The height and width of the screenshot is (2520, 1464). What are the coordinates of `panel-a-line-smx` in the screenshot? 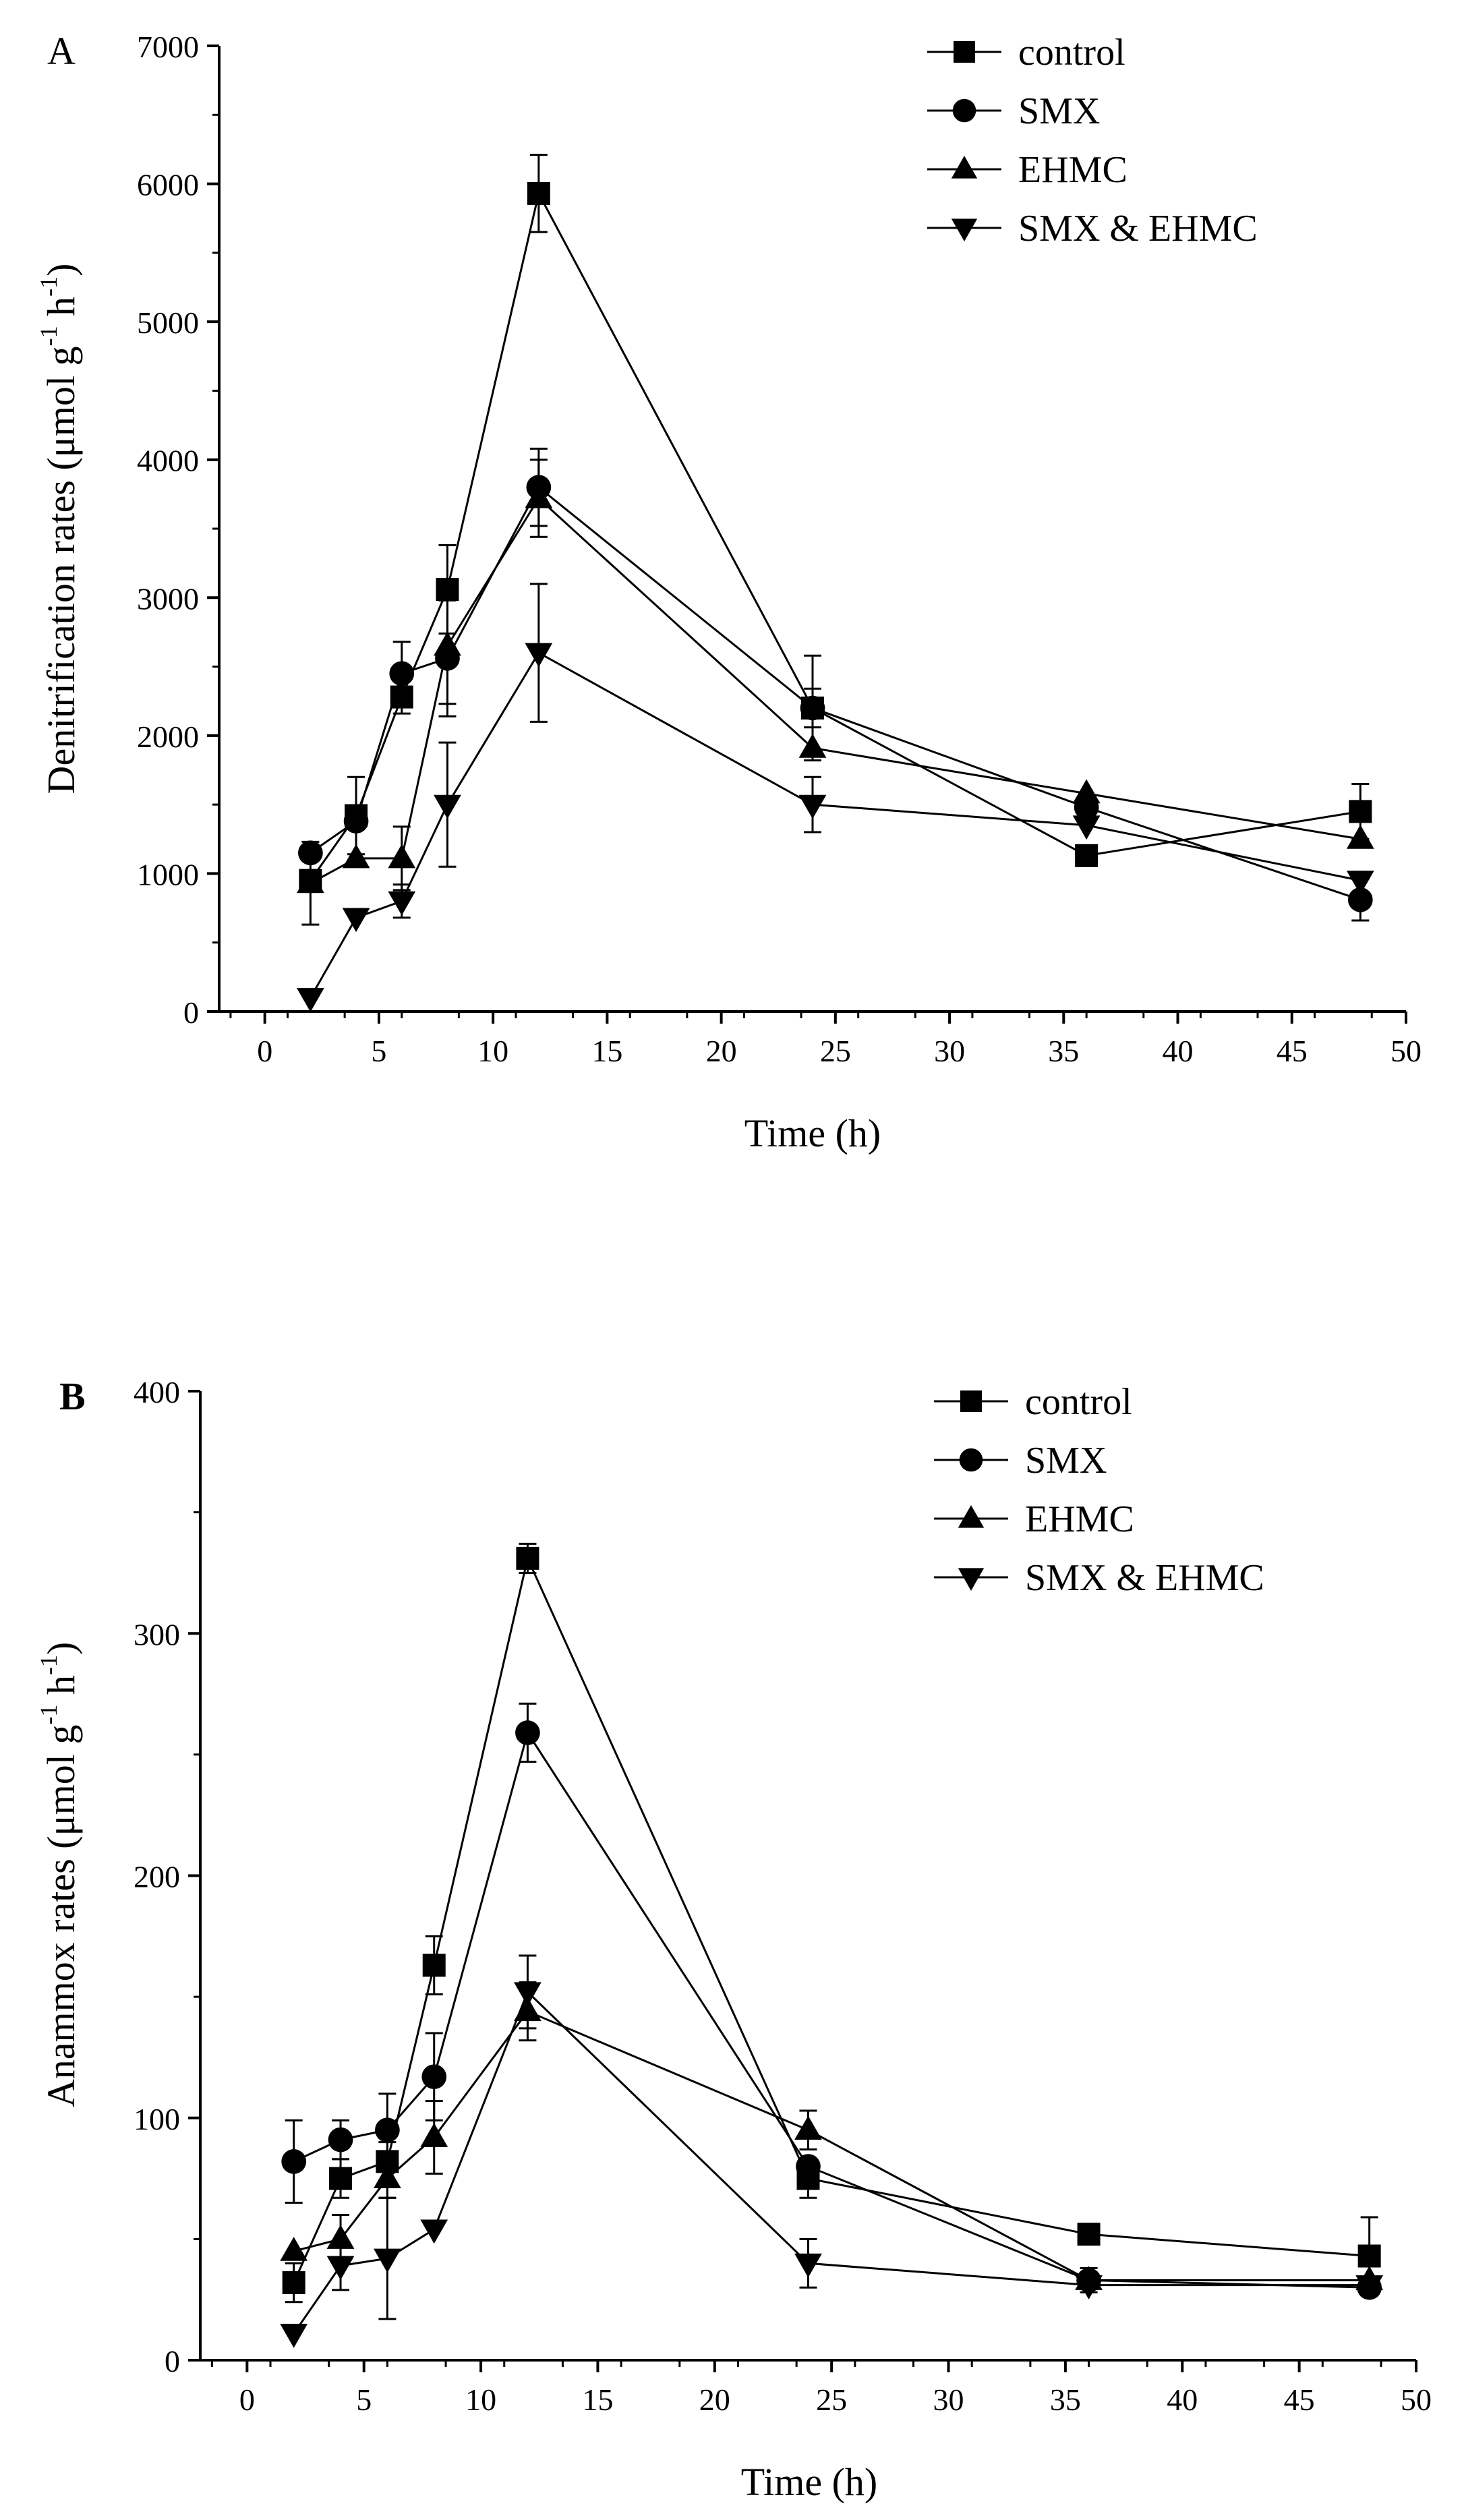 It's located at (835, 694).